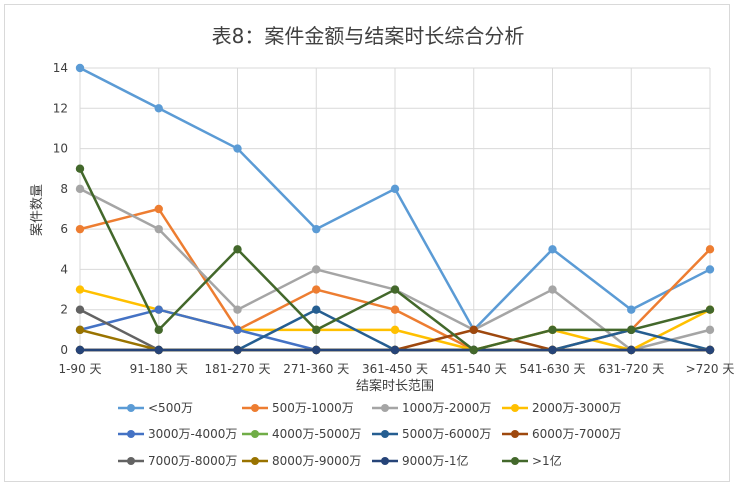  I want to click on x-tick-label: 631-720 天, so click(631, 369).